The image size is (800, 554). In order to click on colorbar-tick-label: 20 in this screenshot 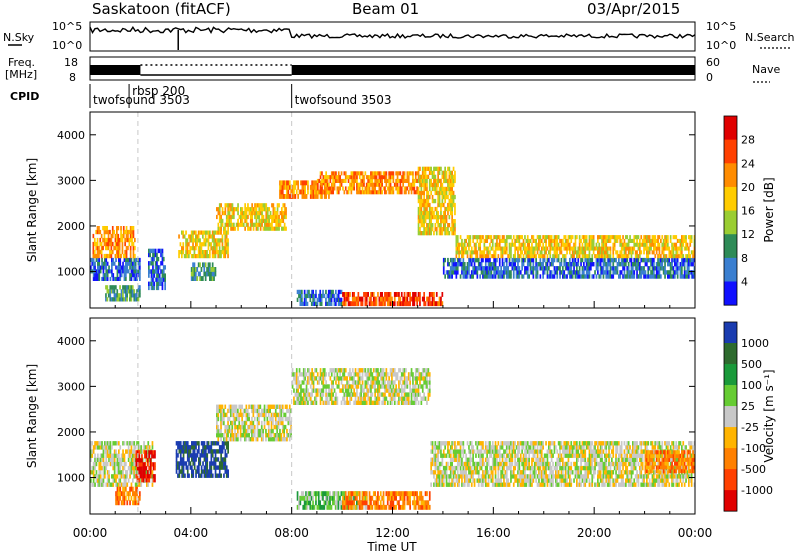, I will do `click(748, 187)`.